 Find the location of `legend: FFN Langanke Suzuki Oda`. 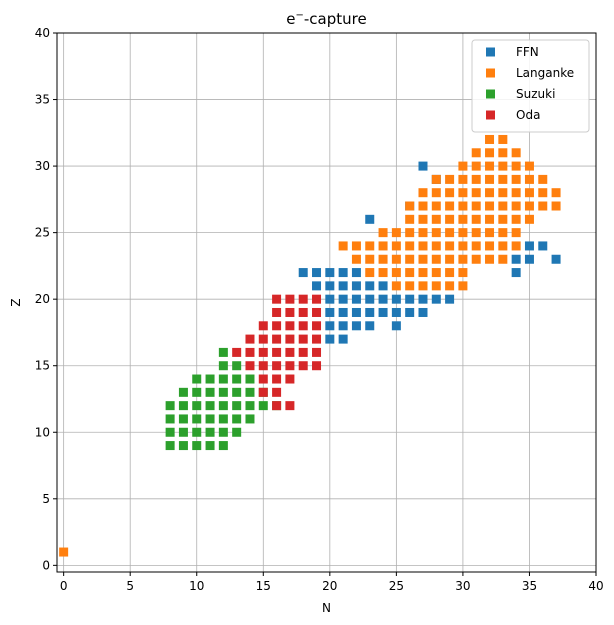

legend: FFN Langanke Suzuki Oda is located at coordinates (530, 86).